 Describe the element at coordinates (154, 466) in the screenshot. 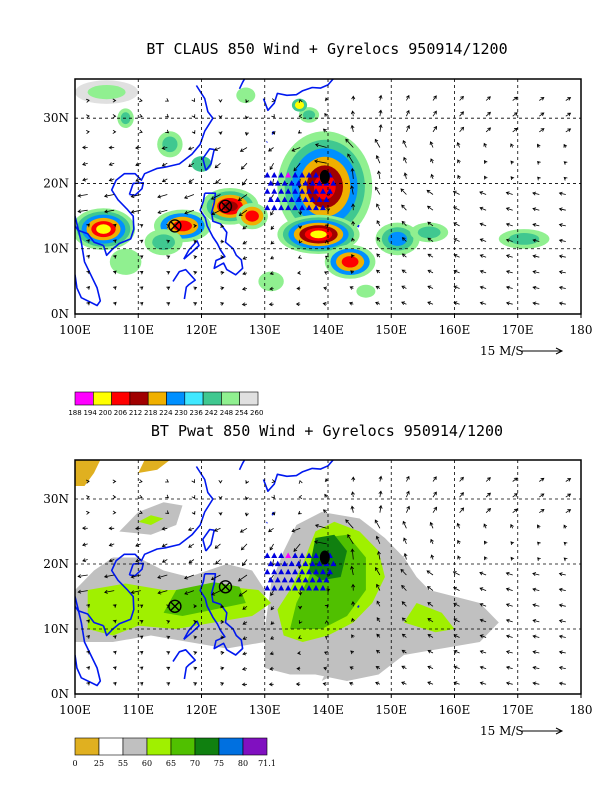

I see `shaded-region` at that location.